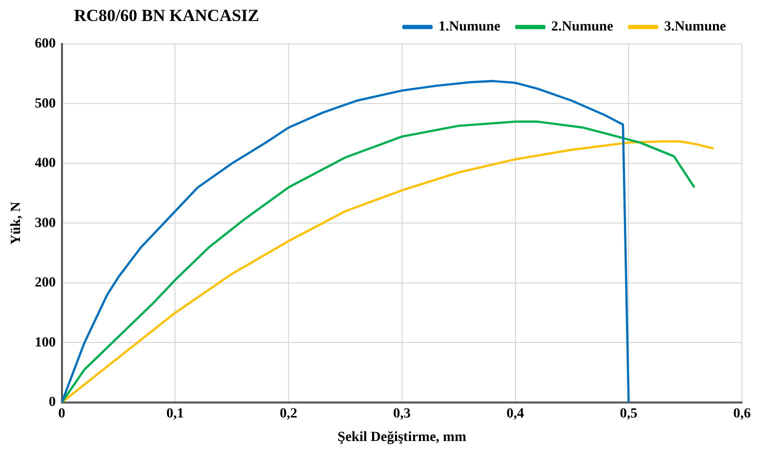  What do you see at coordinates (695, 27) in the screenshot?
I see `legend-label: 3.Numune` at bounding box center [695, 27].